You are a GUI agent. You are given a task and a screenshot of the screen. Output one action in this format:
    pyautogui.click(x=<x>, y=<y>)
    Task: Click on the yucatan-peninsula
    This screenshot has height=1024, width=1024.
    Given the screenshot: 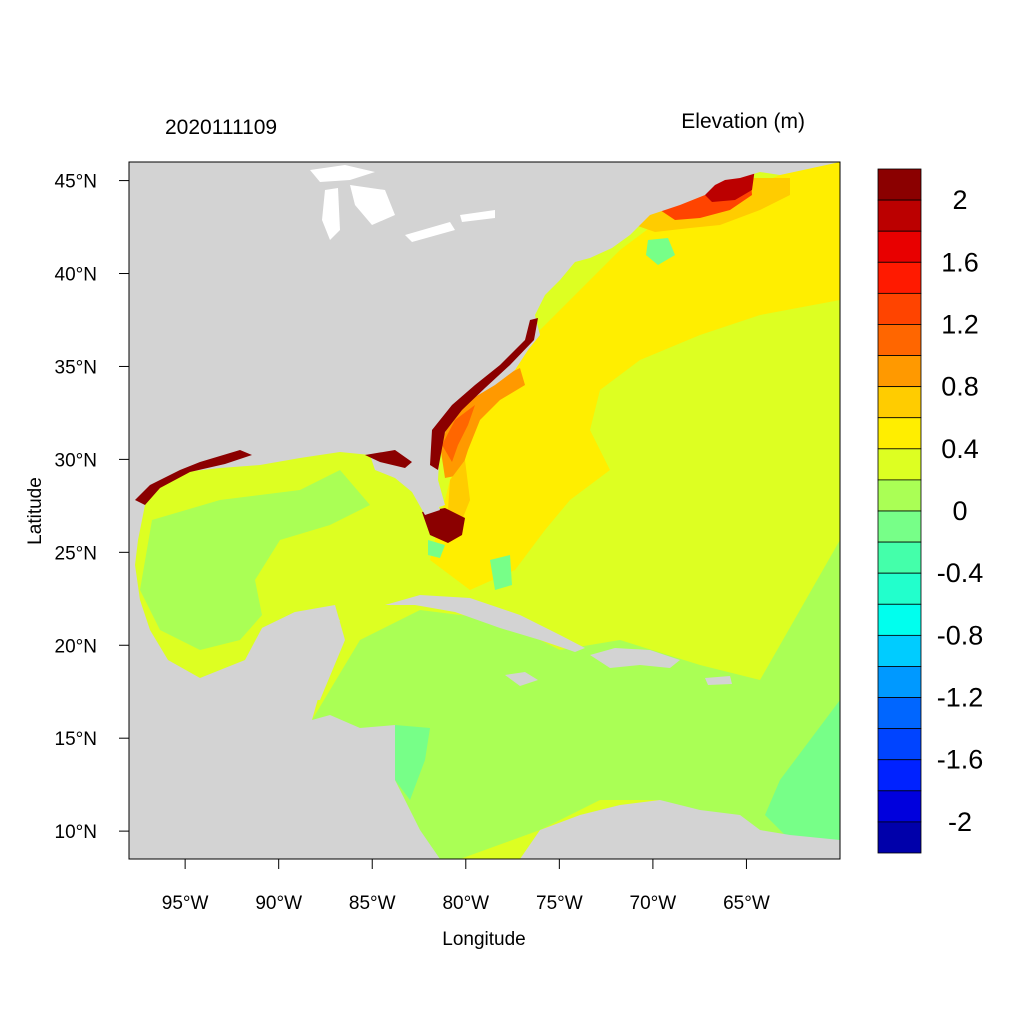 What is the action you would take?
    pyautogui.click(x=302, y=652)
    